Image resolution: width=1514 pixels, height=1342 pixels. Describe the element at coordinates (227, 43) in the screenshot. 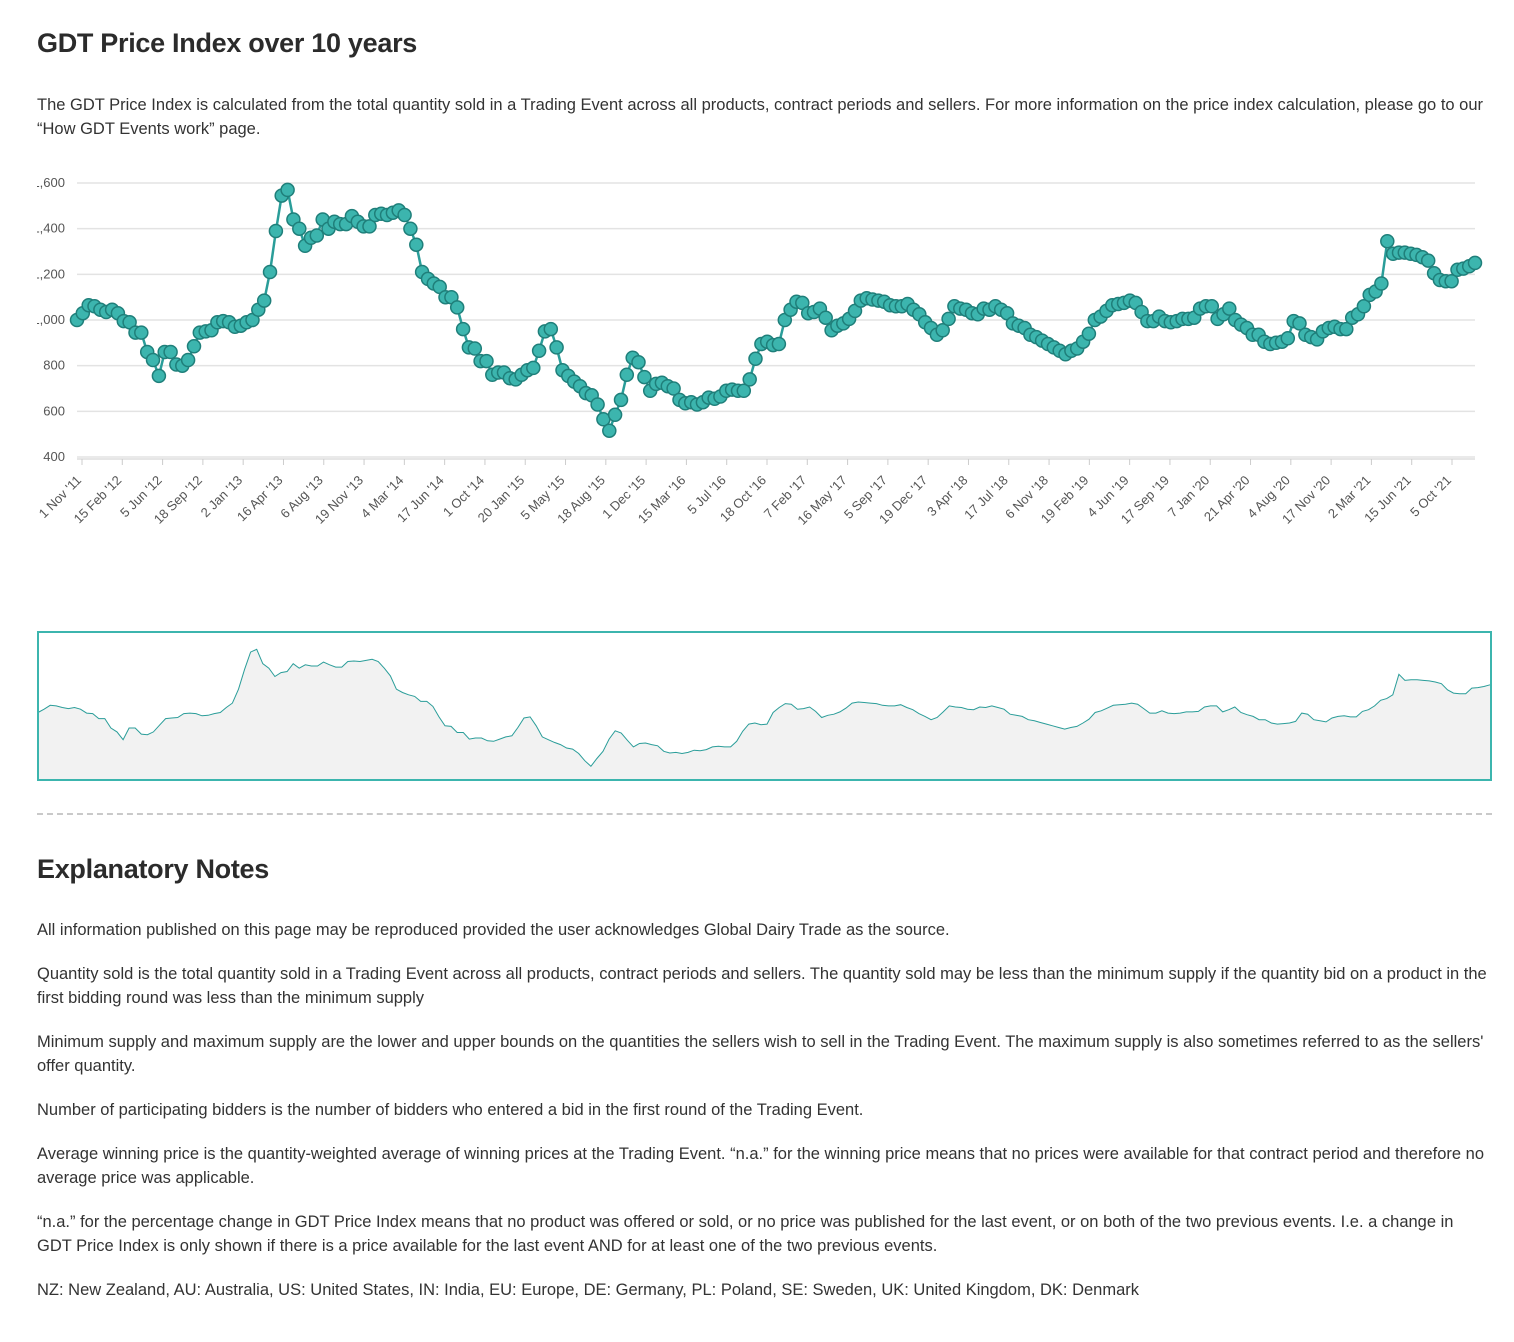

I see `page-title: GDT Price Index over 10 years` at that location.